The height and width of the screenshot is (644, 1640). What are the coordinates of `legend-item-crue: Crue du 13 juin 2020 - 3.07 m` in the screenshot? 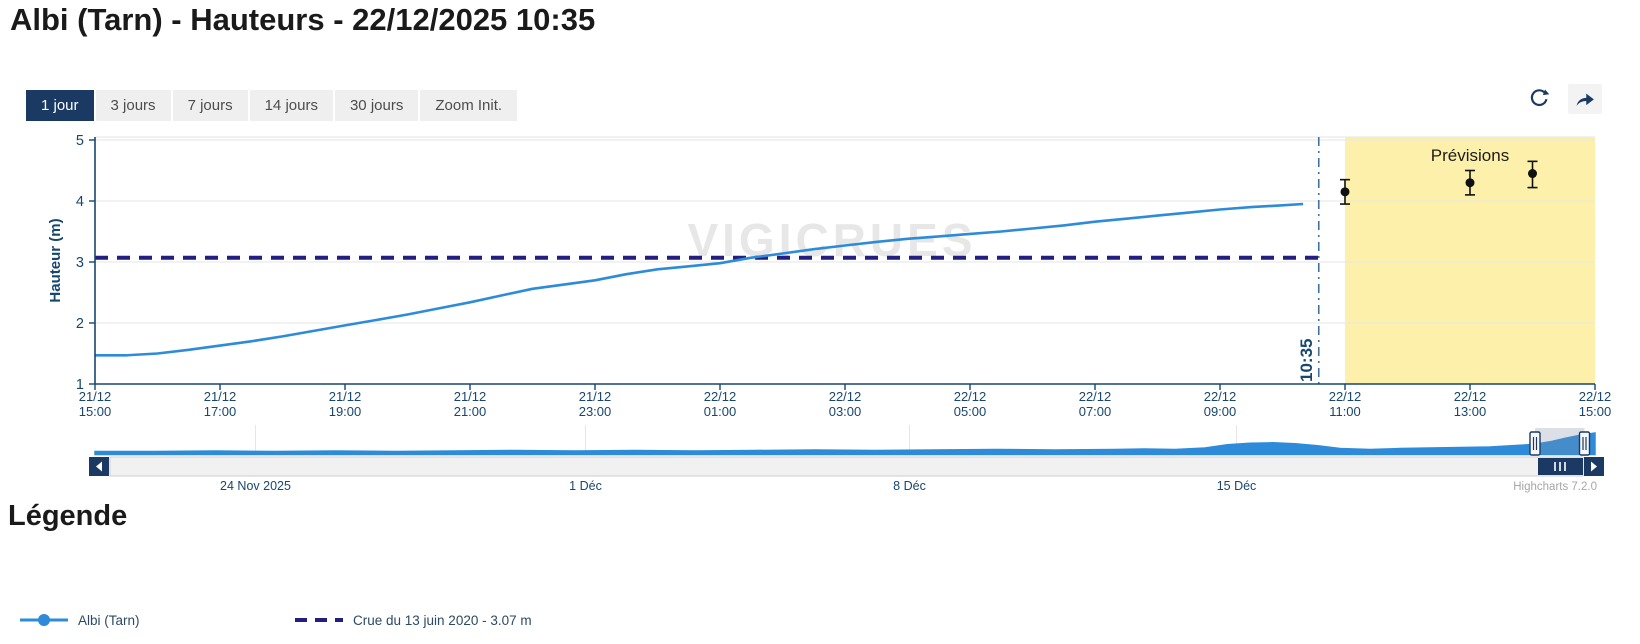 It's located at (413, 620).